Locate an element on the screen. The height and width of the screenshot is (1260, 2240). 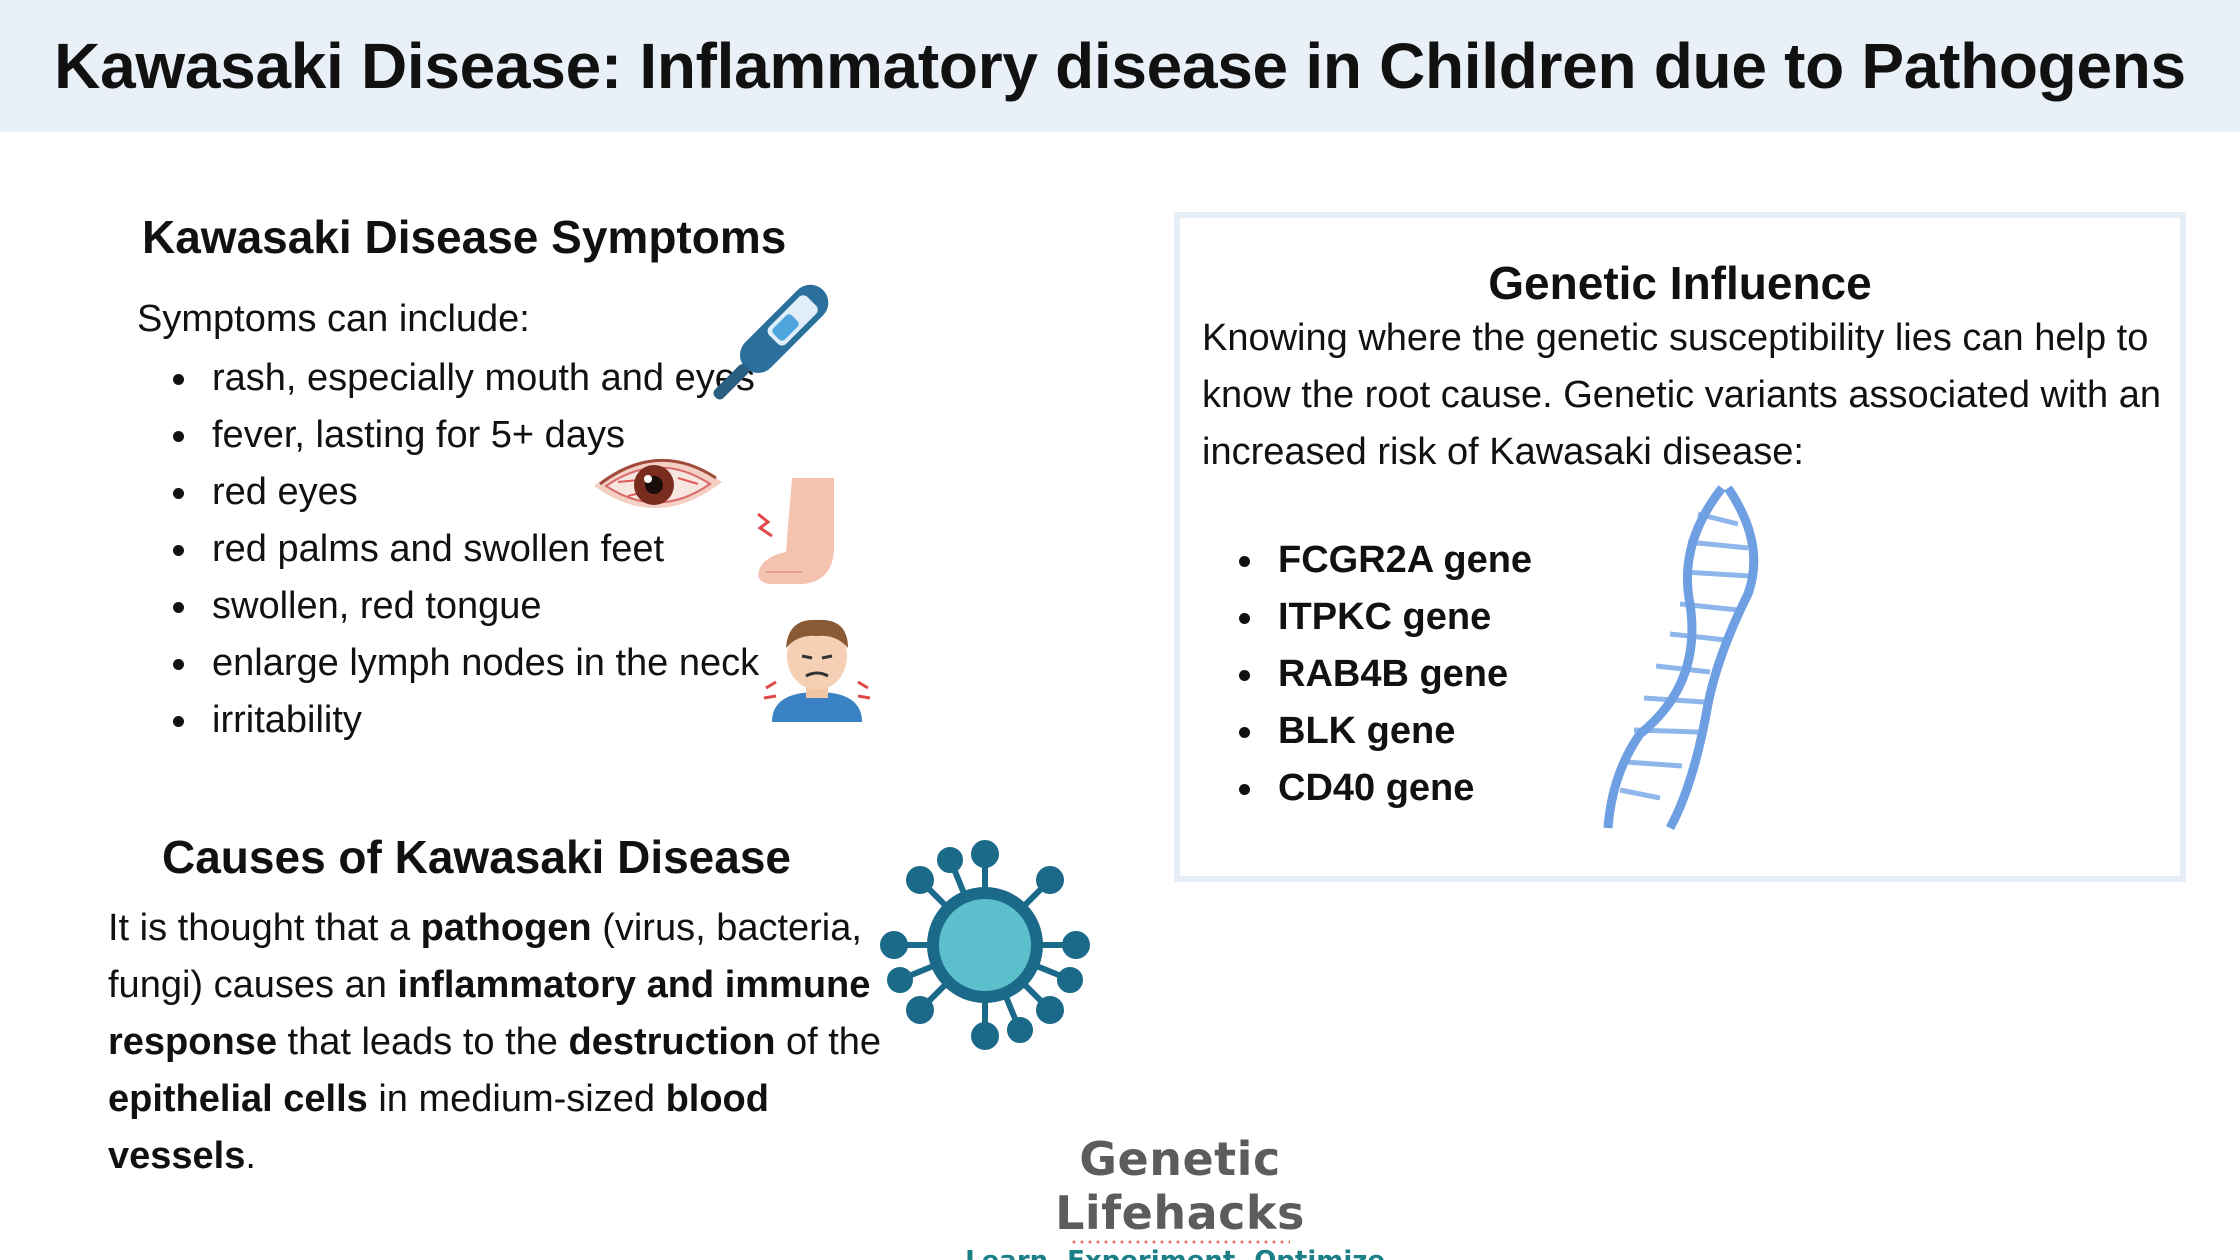
genetic-heading: Genetic Influence is located at coordinates (1680, 283).